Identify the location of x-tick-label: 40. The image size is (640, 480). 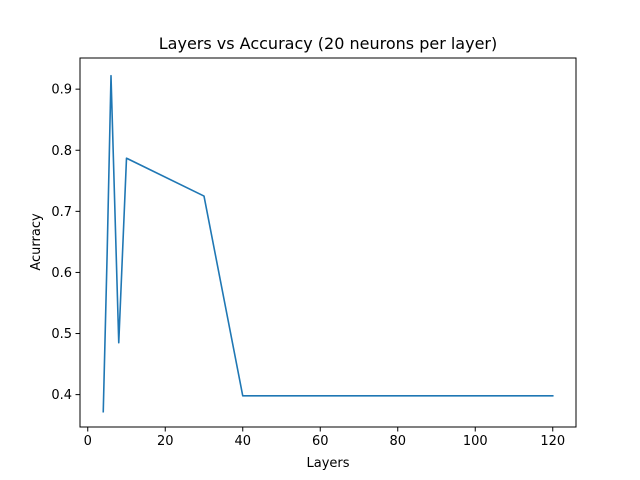
(242, 441).